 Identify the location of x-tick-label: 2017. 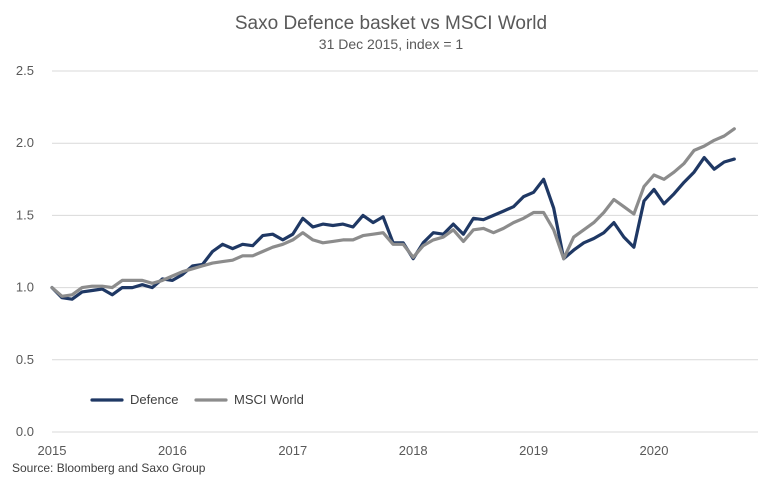
(292, 450).